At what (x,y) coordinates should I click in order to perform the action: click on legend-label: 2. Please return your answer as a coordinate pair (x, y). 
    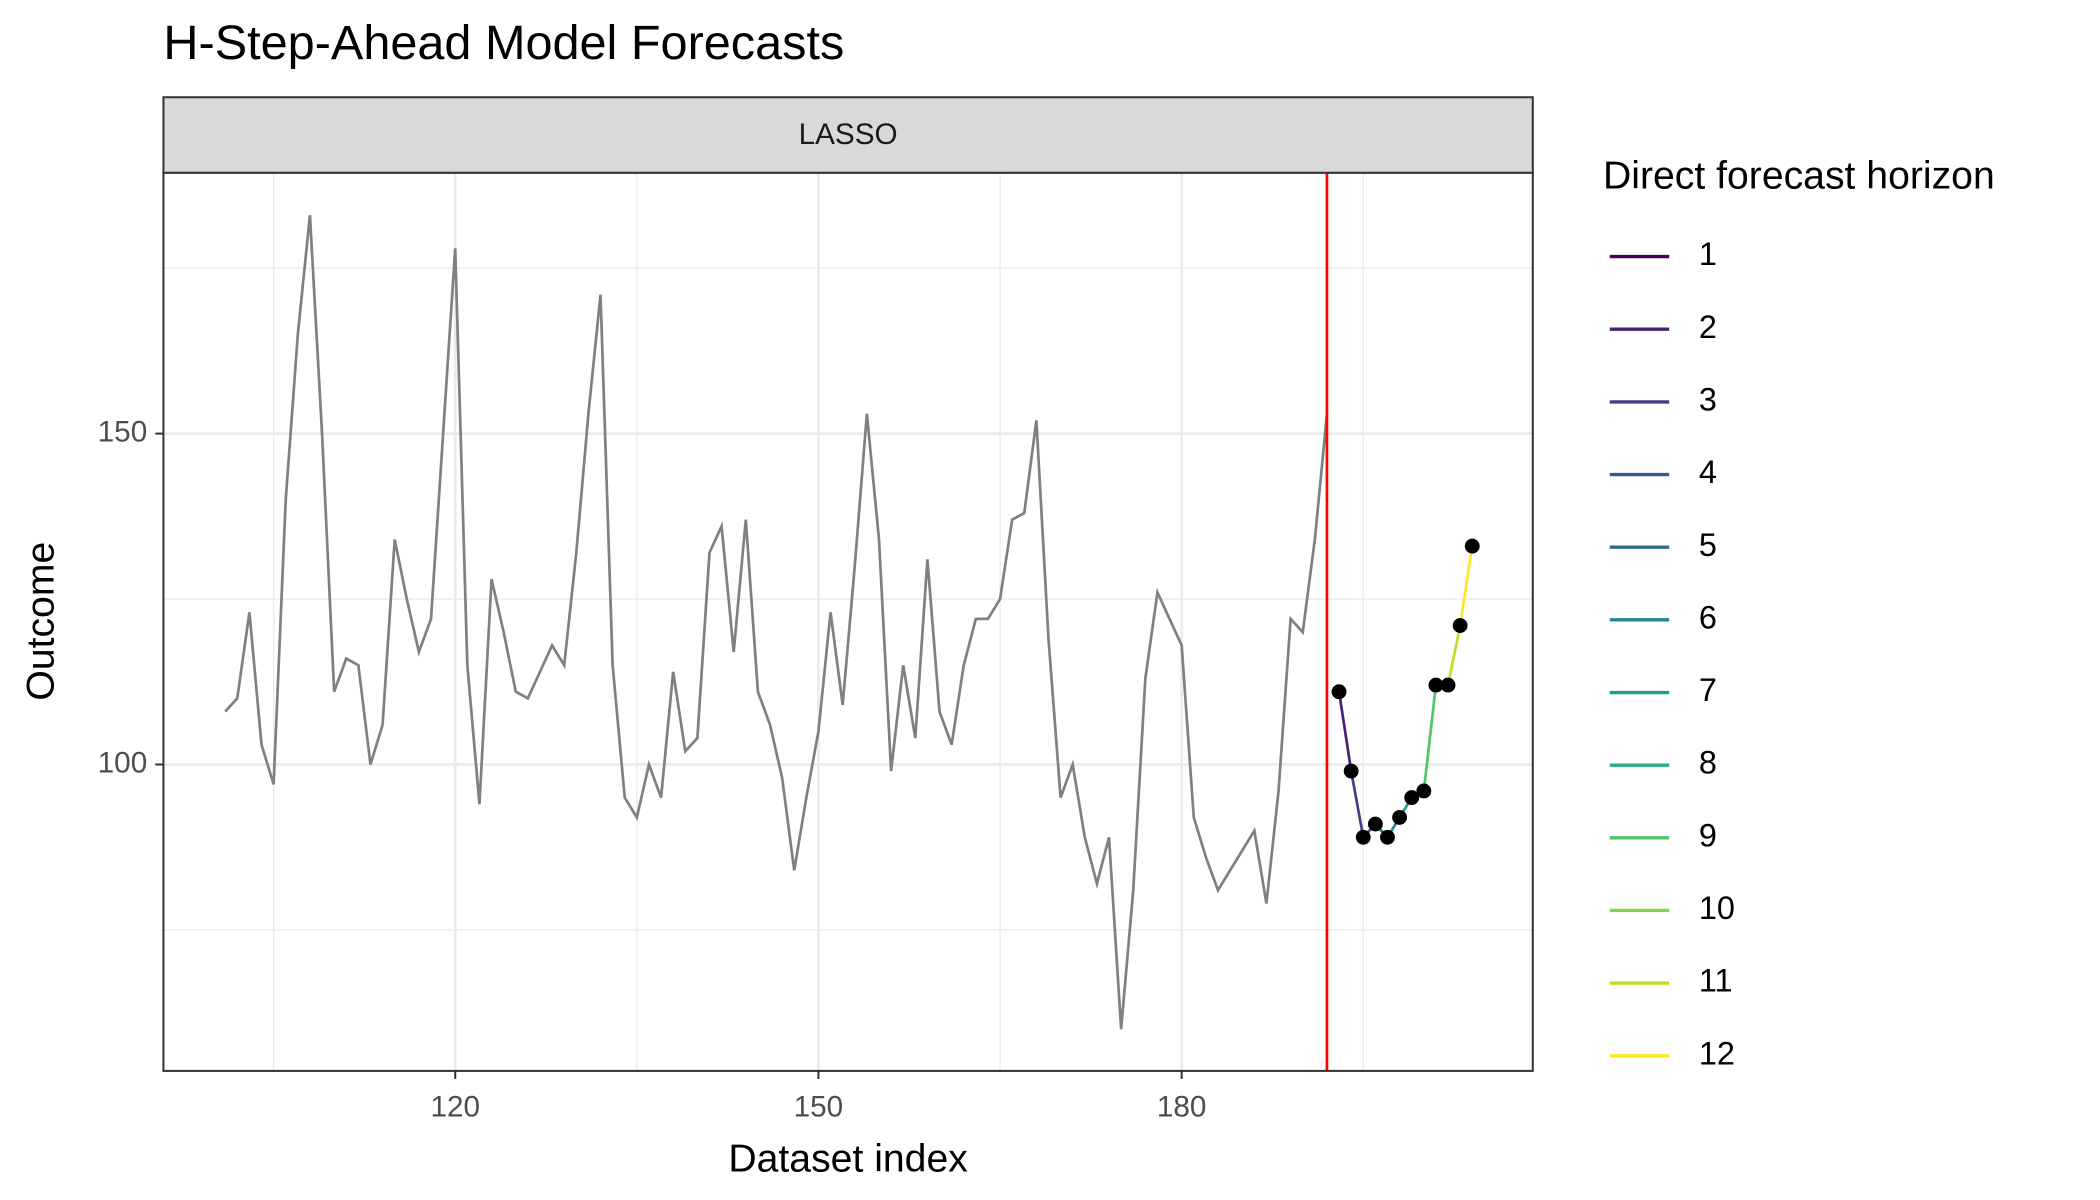
    Looking at the image, I should click on (1708, 327).